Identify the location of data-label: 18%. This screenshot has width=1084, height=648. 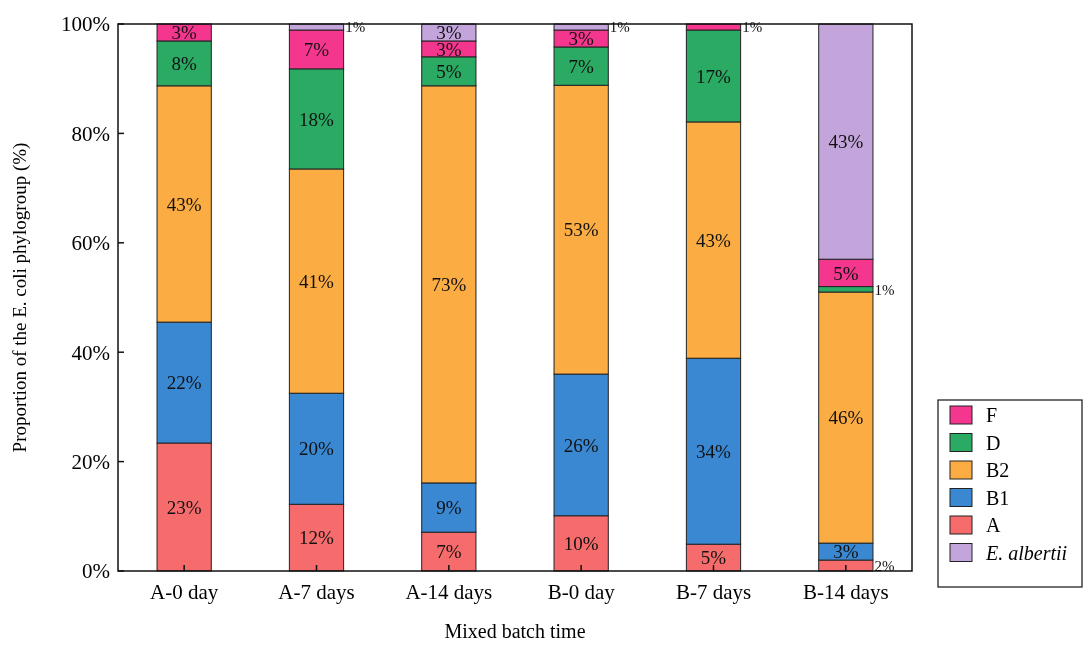
(317, 119).